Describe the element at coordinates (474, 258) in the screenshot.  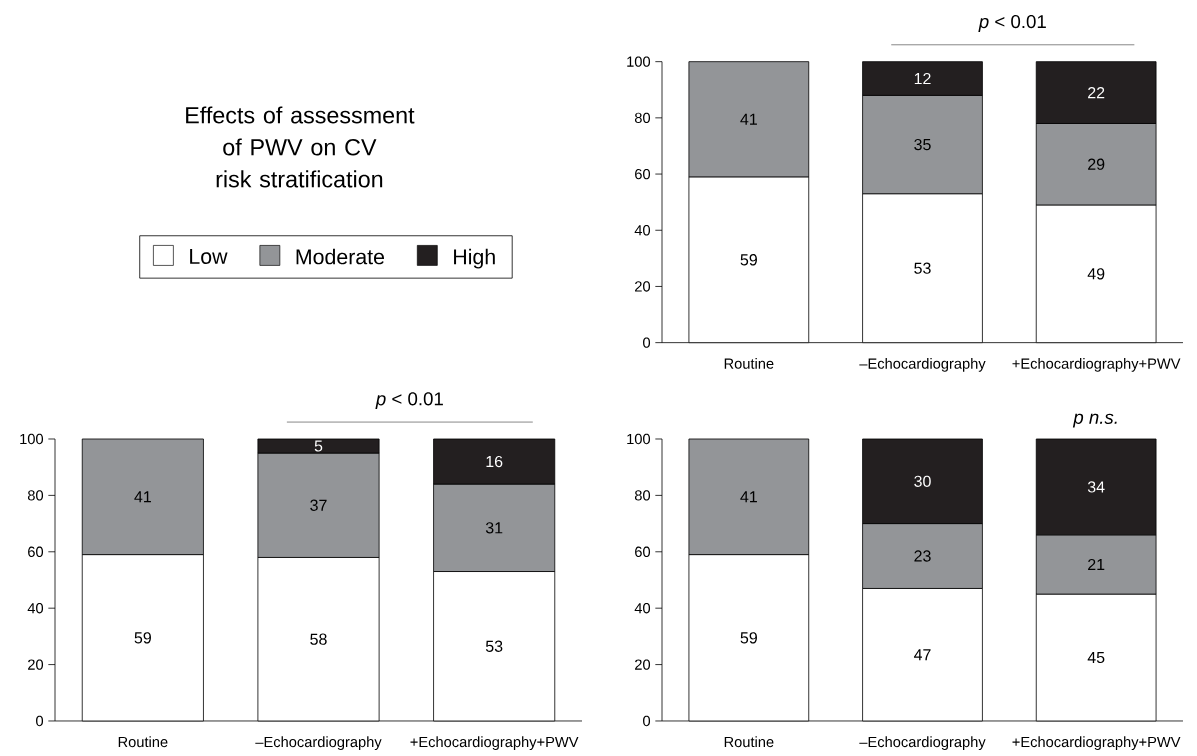
I see `legend-label: High` at that location.